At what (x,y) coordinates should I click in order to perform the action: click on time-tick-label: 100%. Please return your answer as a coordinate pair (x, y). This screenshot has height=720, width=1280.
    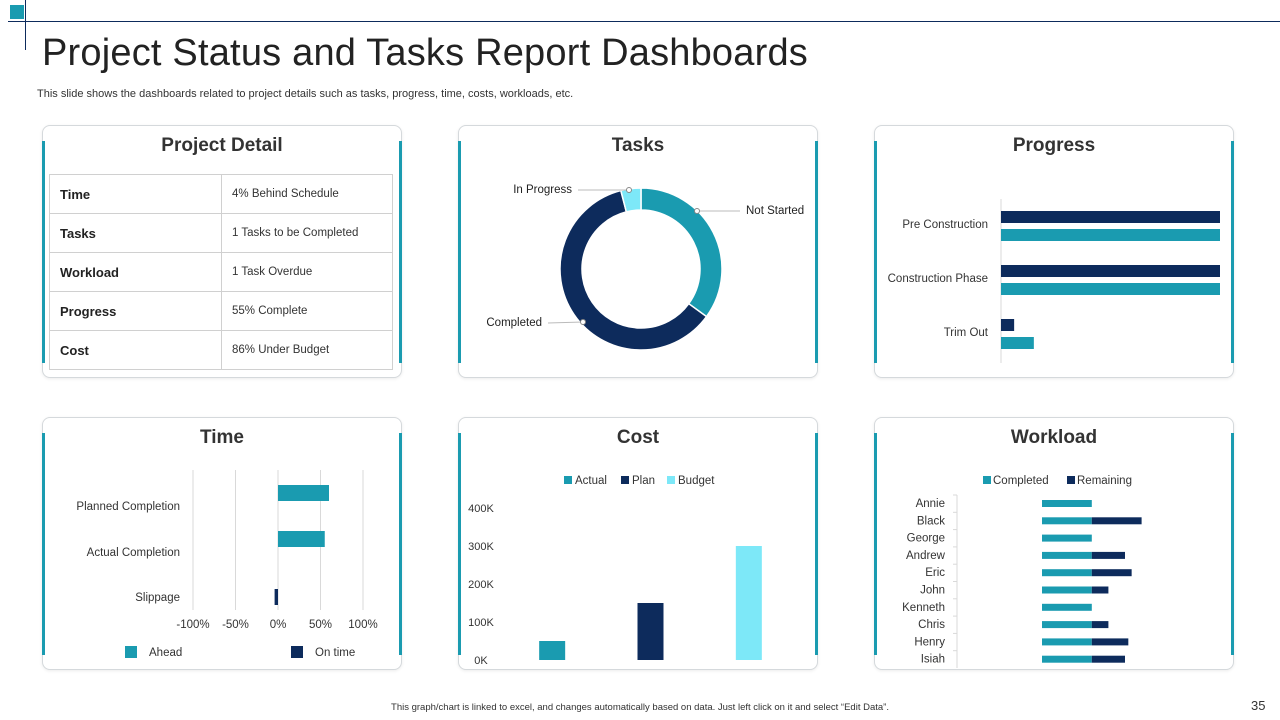
    Looking at the image, I should click on (362, 625).